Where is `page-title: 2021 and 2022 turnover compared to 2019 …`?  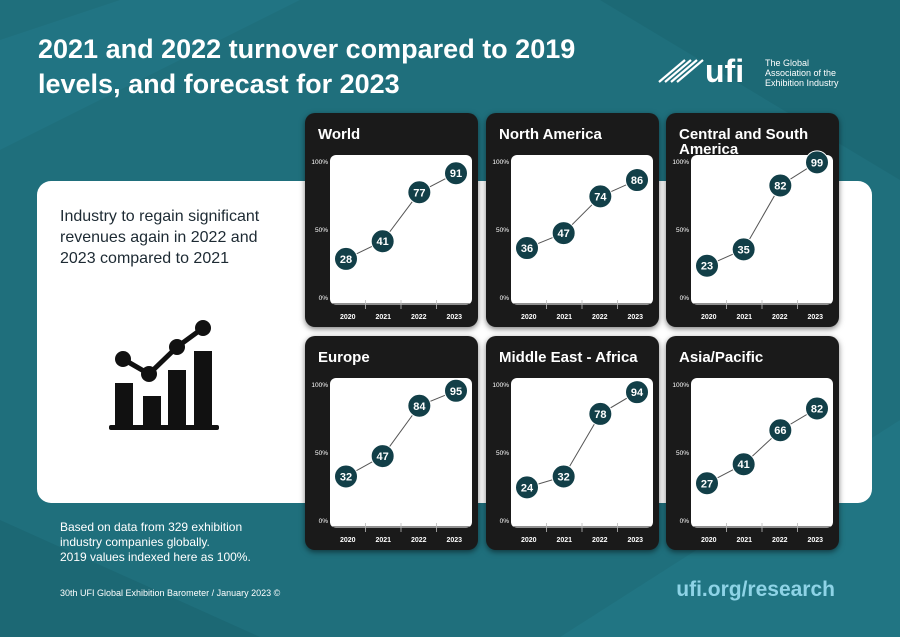 page-title: 2021 and 2022 turnover compared to 2019 … is located at coordinates (307, 66).